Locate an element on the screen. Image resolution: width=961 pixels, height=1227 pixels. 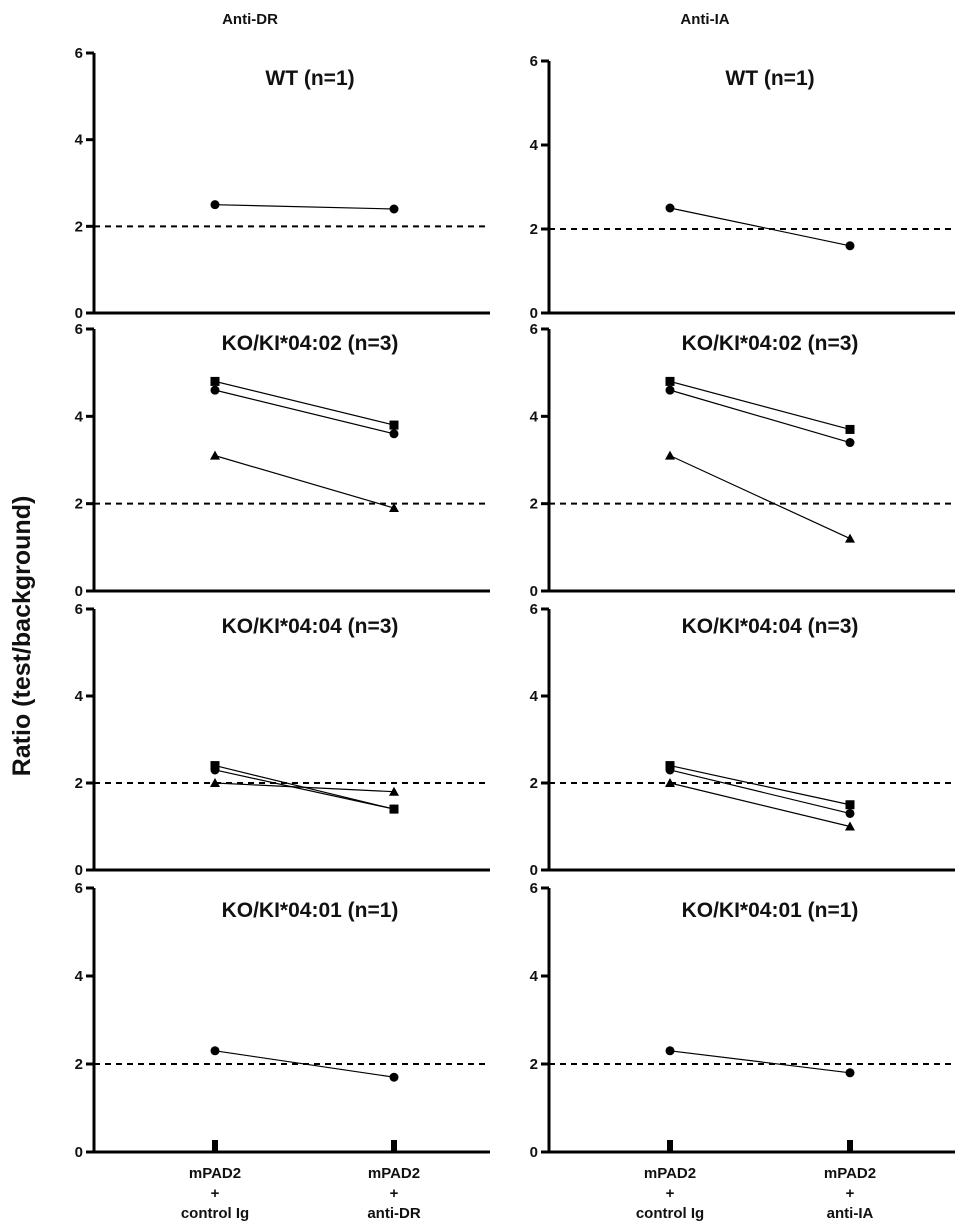
x-category-label: anti-IA is located at coordinates (850, 1213).